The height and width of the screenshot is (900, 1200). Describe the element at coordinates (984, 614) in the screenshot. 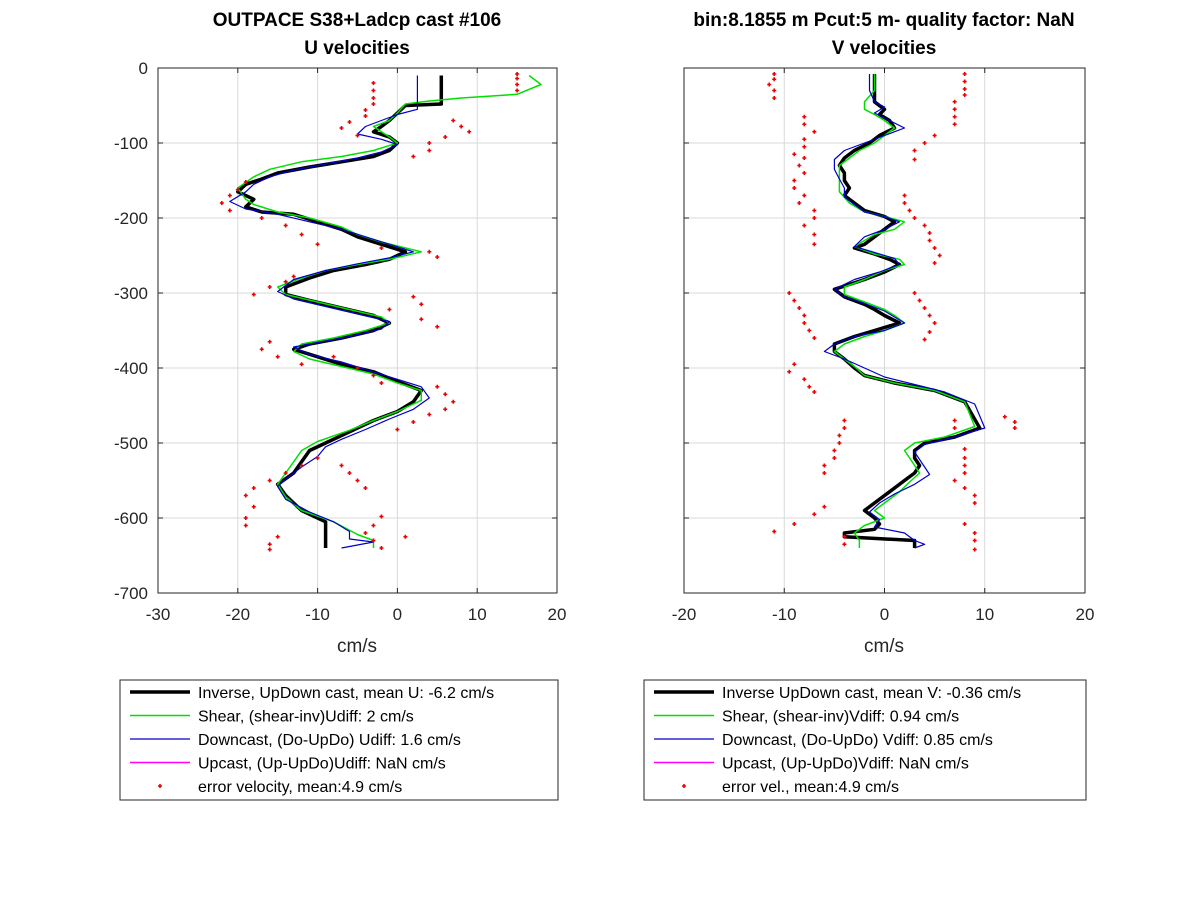

I see `v-x-tick-label: 10` at that location.